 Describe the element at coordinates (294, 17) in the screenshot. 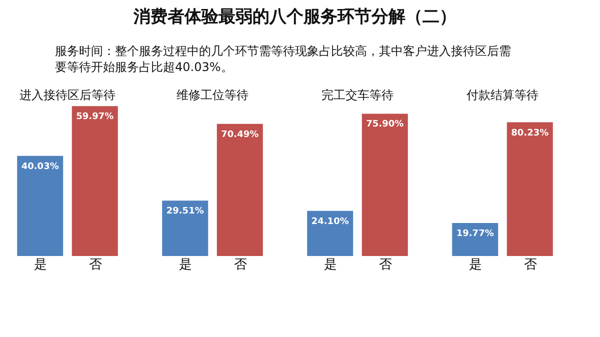

I see `text: 消费者体验最弱的八个服务环节分解（二）` at that location.